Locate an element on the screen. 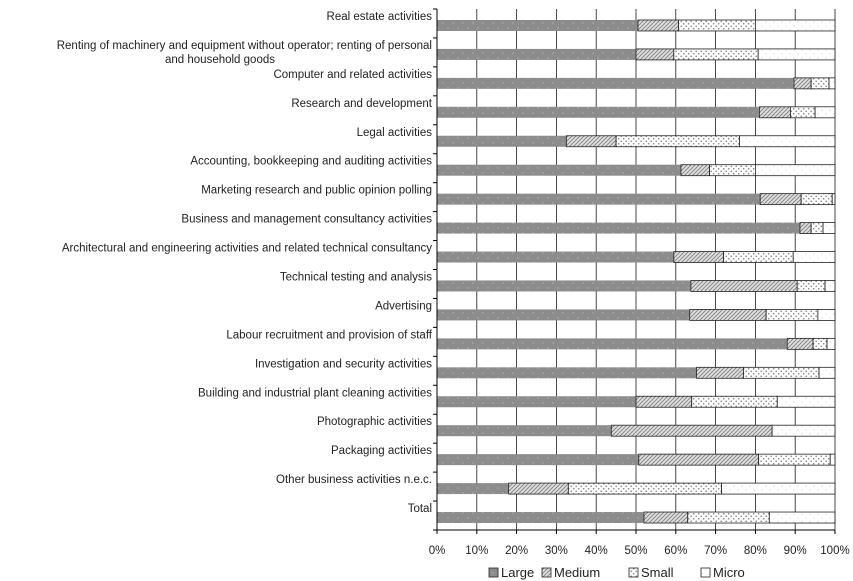  category-label: Technical testing and analysis is located at coordinates (356, 278).